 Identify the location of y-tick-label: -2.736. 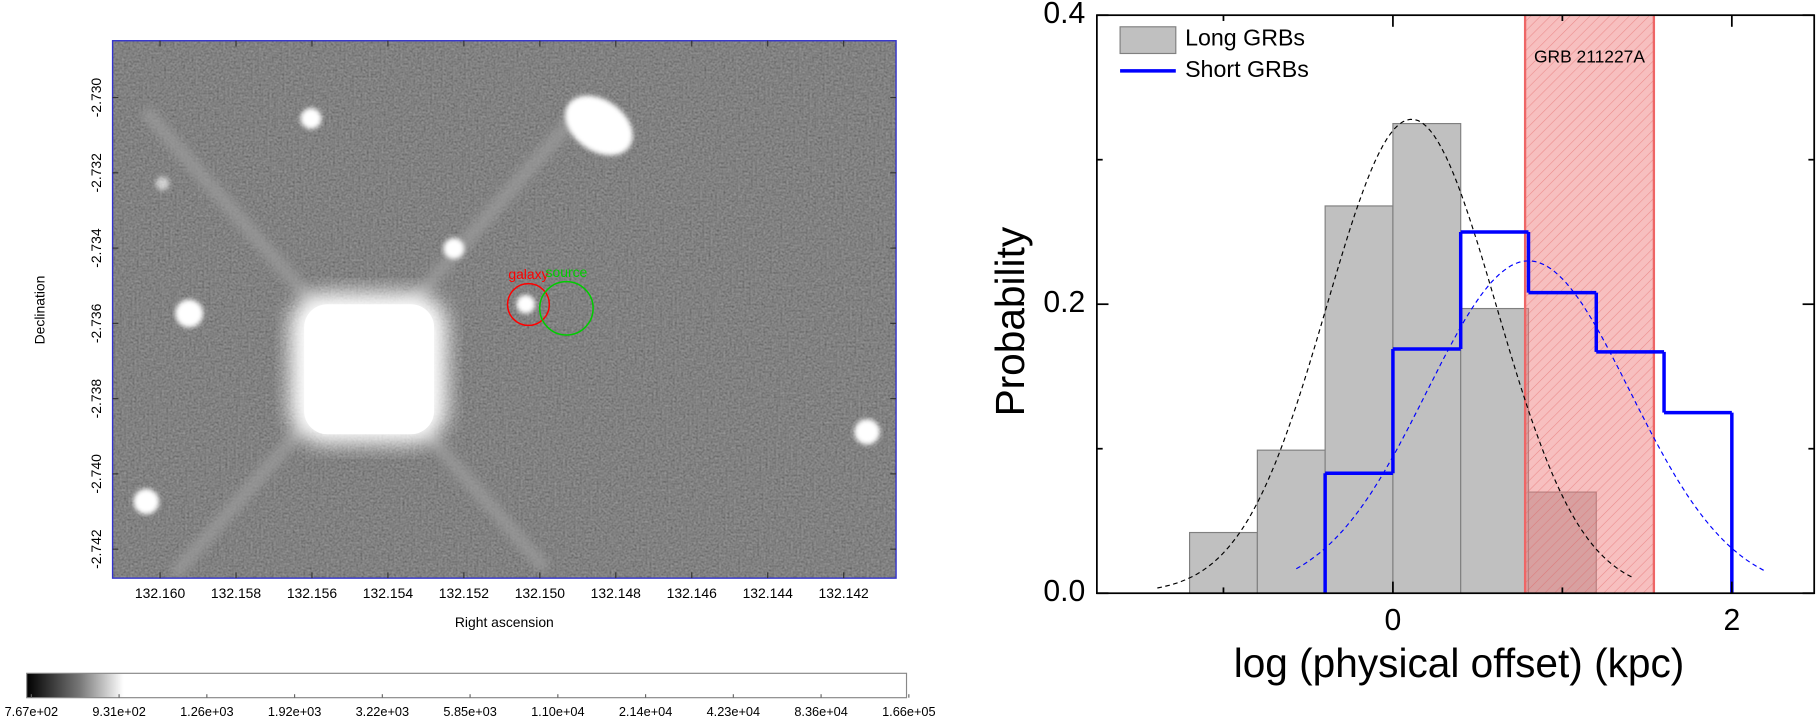
(96, 323).